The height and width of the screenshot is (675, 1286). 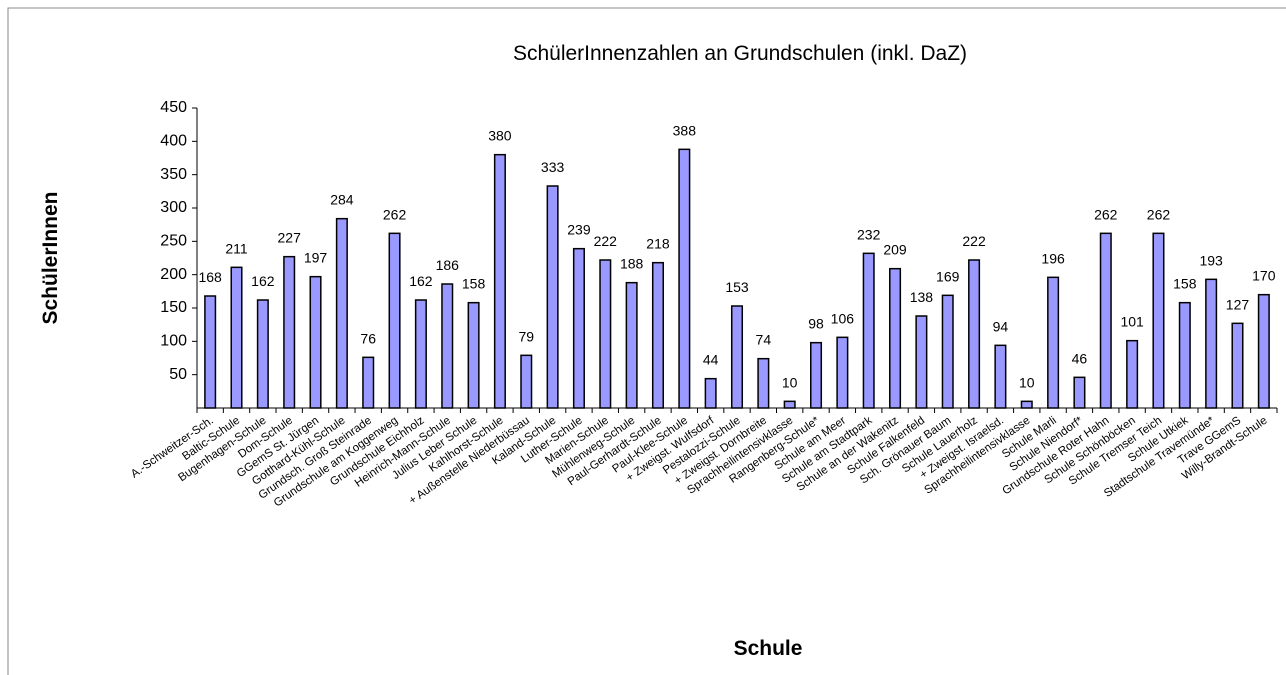 I want to click on y-tick-label: 100, so click(x=173, y=341).